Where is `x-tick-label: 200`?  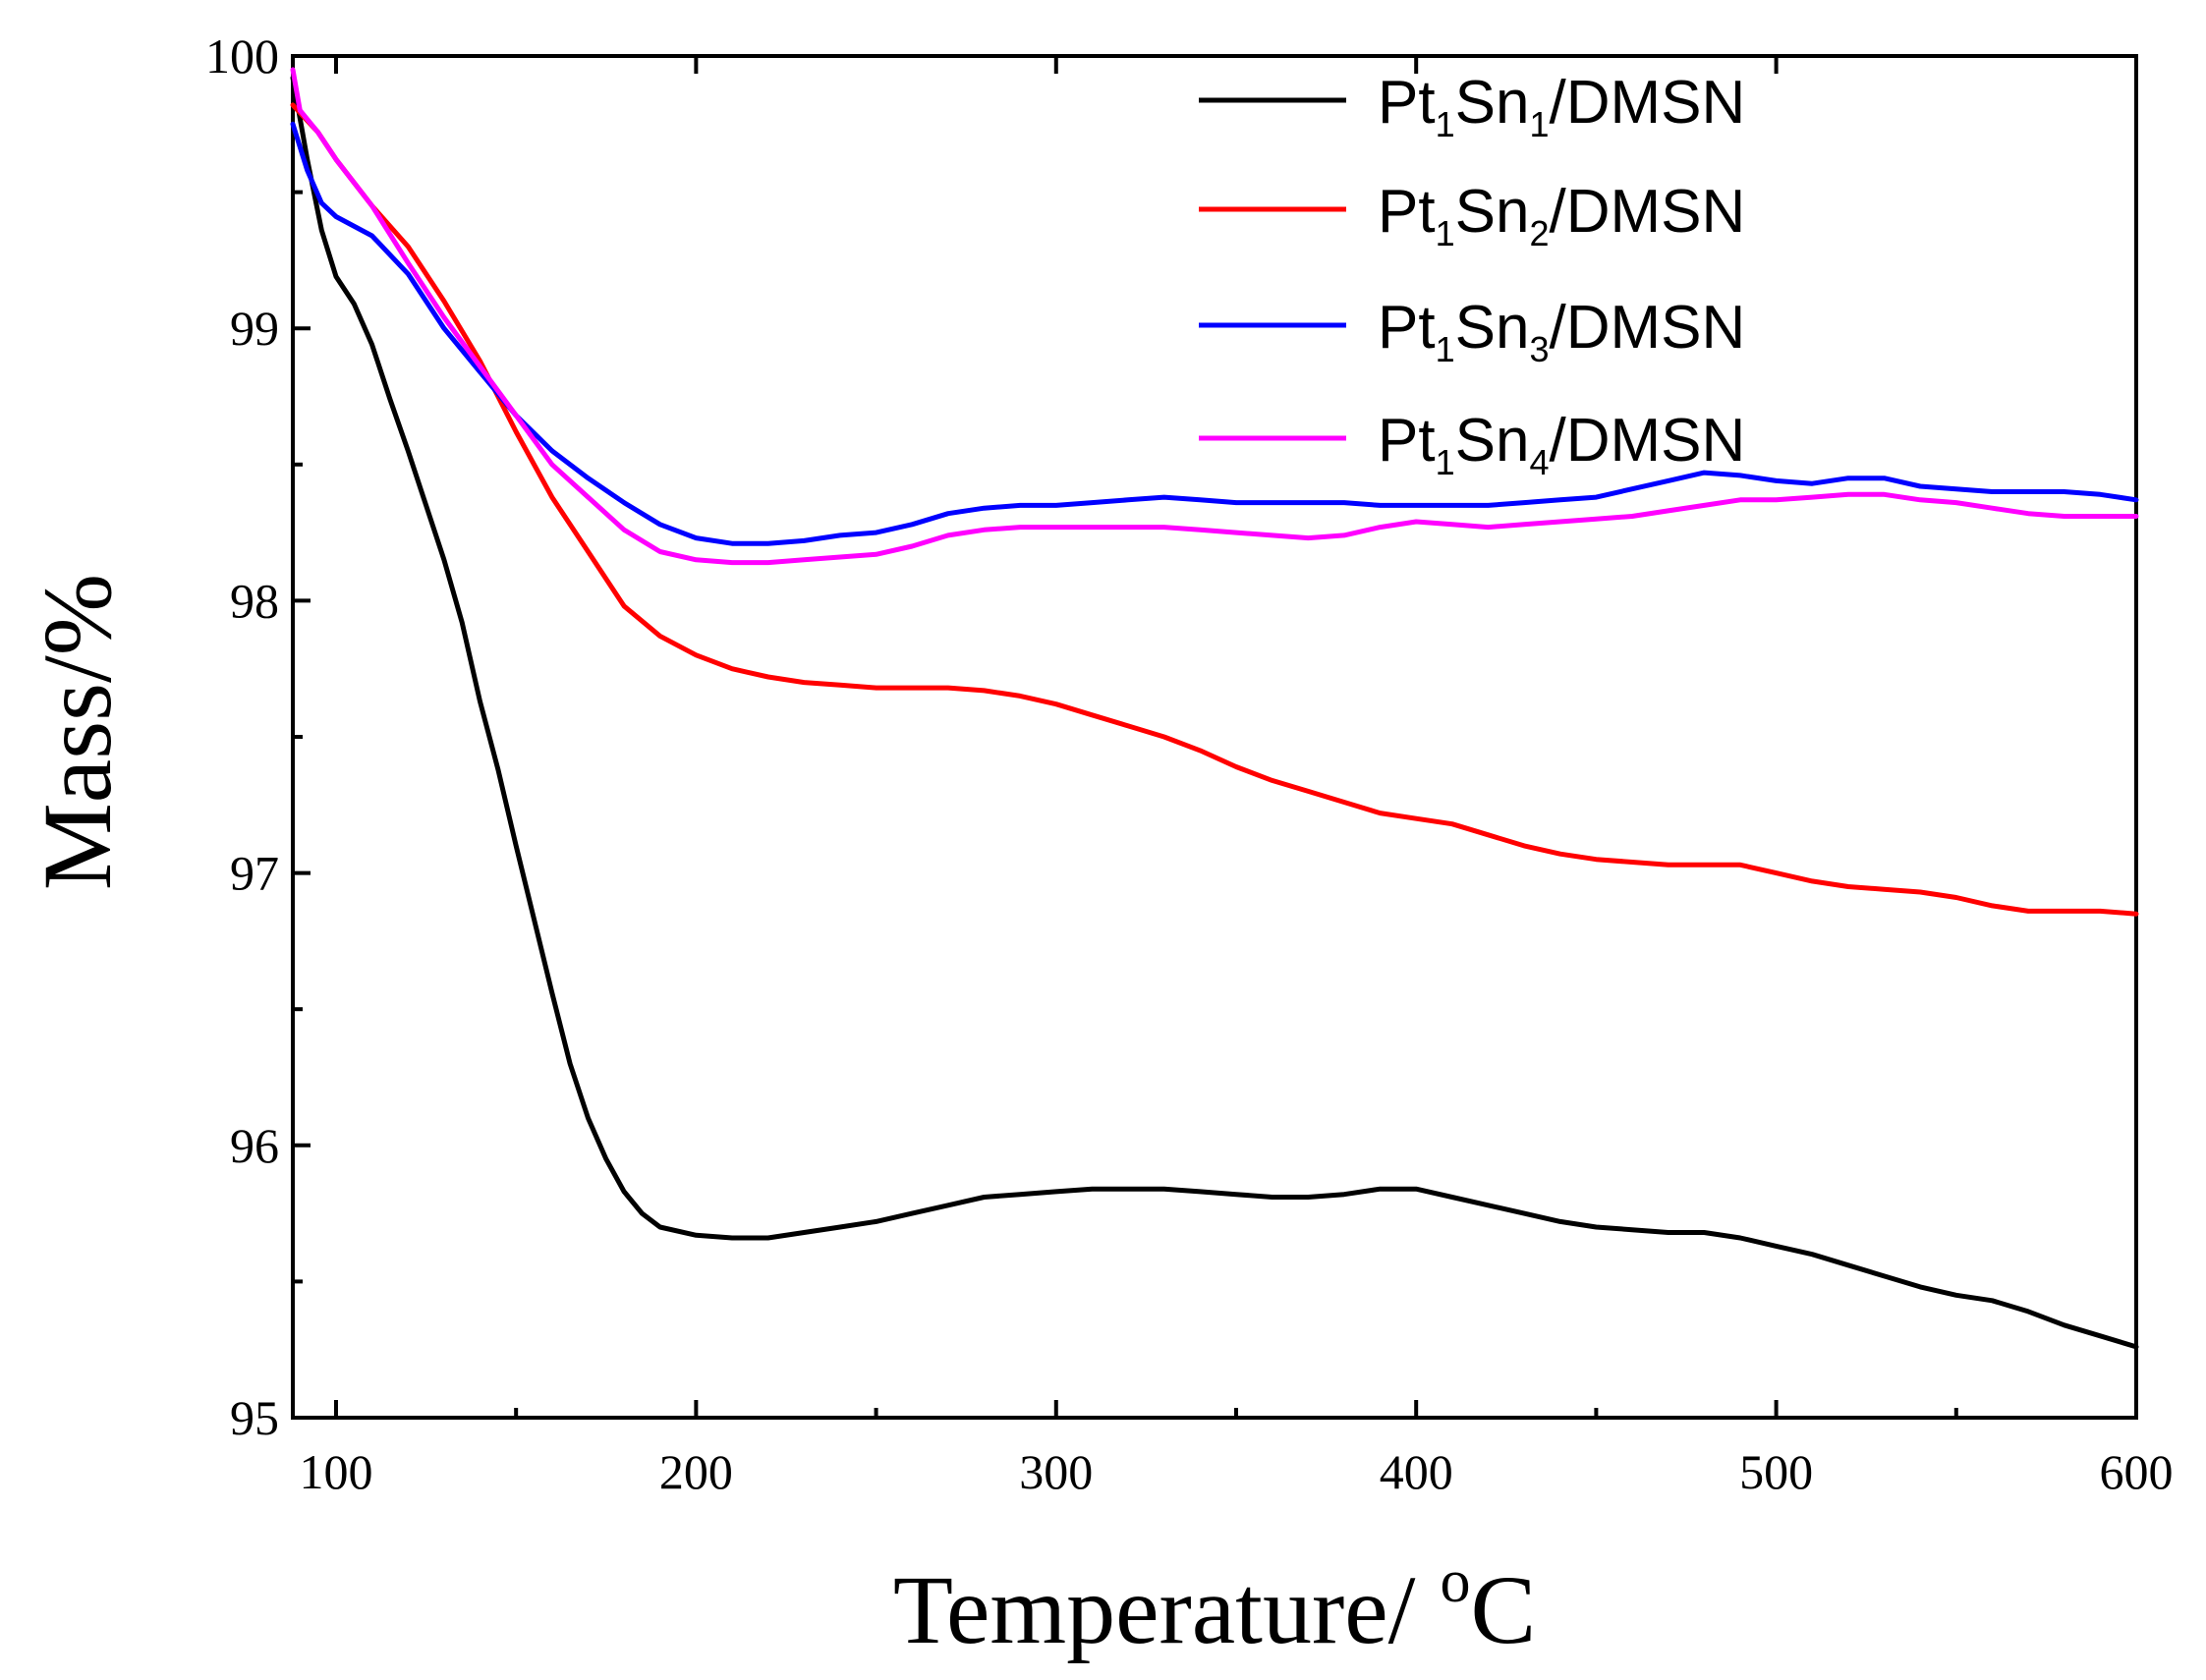 x-tick-label: 200 is located at coordinates (696, 1471).